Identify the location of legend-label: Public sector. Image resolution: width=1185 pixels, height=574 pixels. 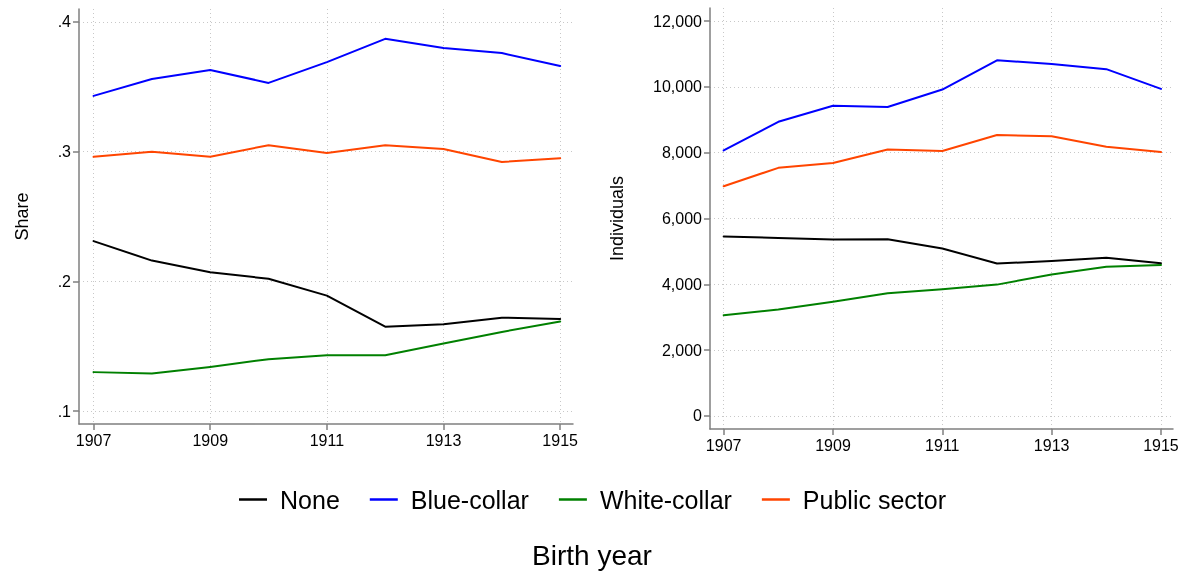
(874, 499).